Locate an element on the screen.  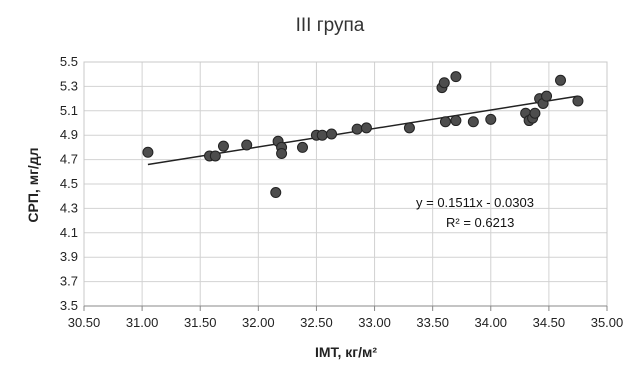
x-axis-label: IMT, кг/м² is located at coordinates (346, 352).